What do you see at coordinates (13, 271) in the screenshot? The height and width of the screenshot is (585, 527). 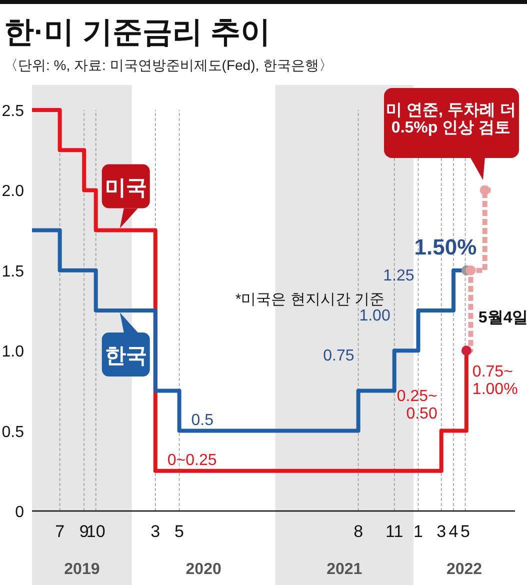 I see `y-tick-label: 1.5` at bounding box center [13, 271].